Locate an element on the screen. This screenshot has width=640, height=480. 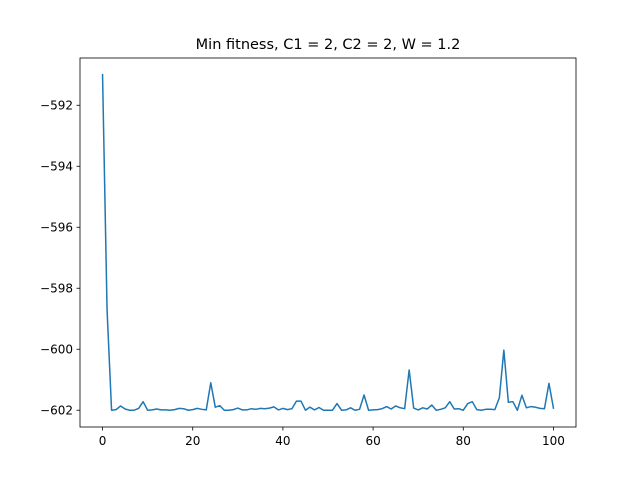
x-tick-label: 80 is located at coordinates (463, 441).